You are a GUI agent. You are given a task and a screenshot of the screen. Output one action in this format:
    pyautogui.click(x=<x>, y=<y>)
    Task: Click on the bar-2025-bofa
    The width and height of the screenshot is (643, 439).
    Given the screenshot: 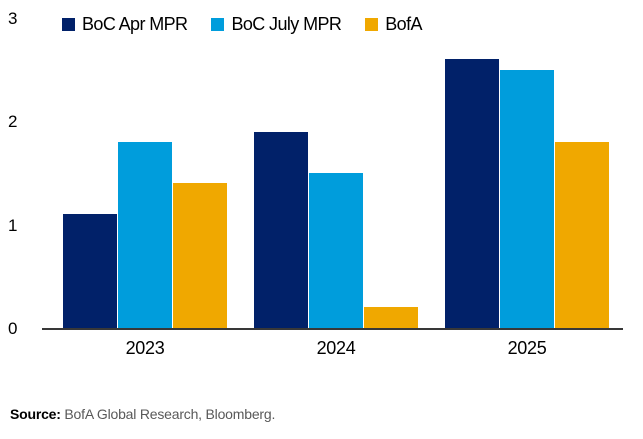 What is the action you would take?
    pyautogui.click(x=582, y=235)
    